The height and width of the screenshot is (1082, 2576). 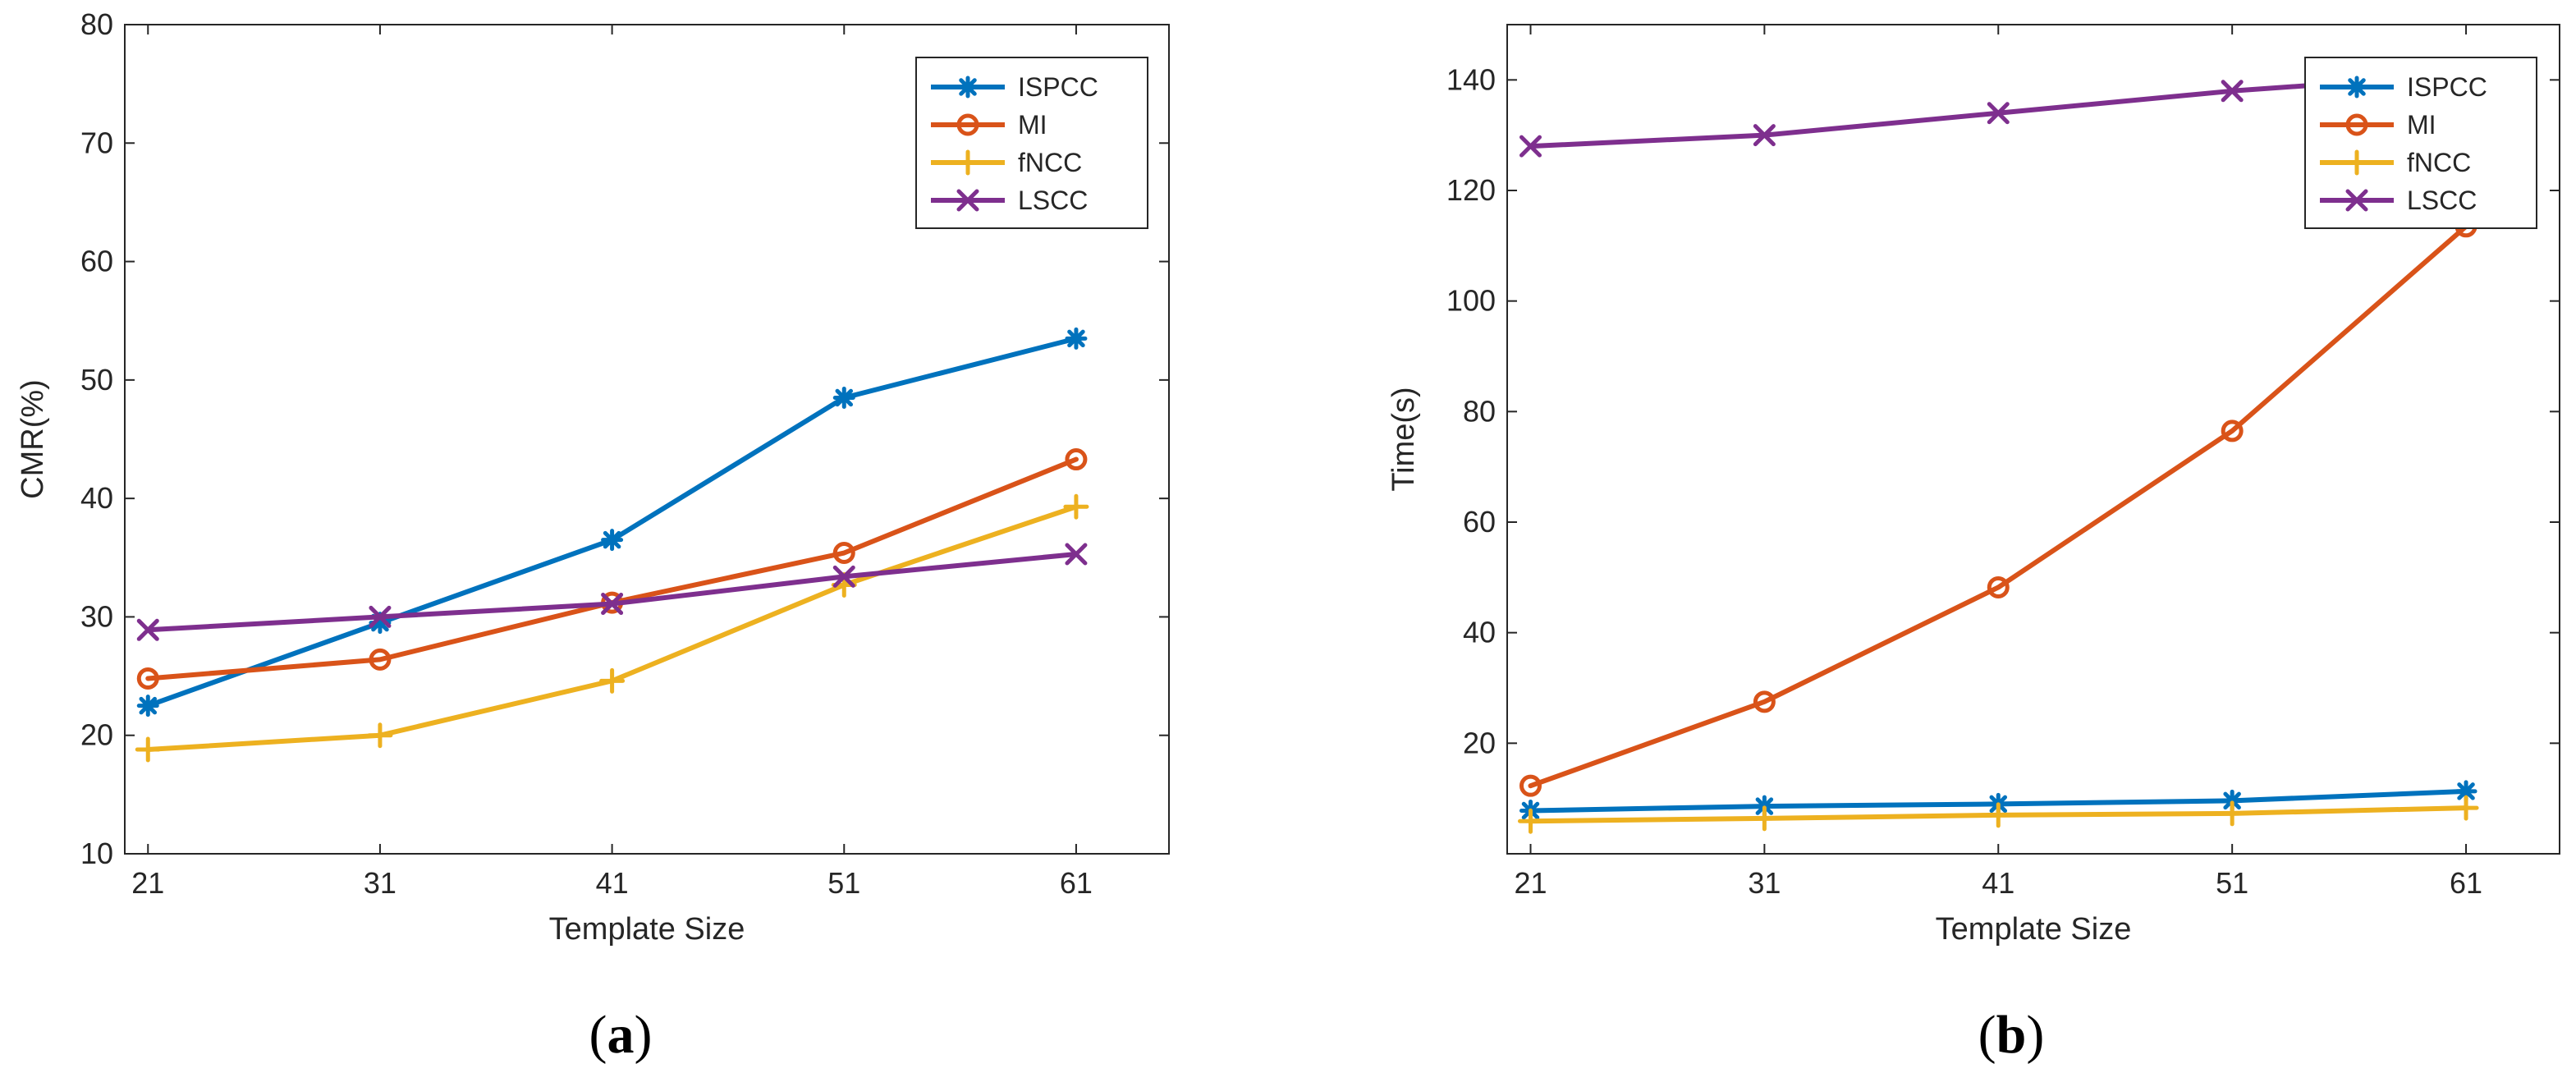 What do you see at coordinates (844, 883) in the screenshot?
I see `panel-a-x-tick-label: 51` at bounding box center [844, 883].